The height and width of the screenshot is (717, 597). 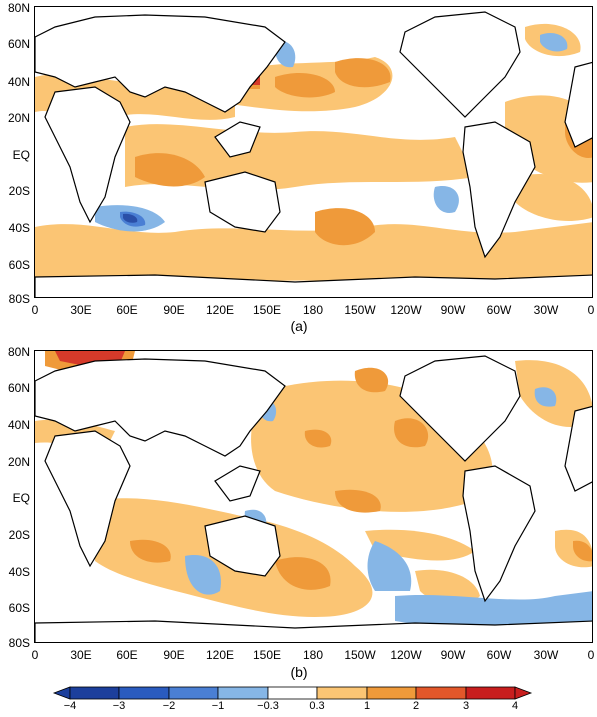 I want to click on colorbar-max-arrow, so click(x=523, y=693).